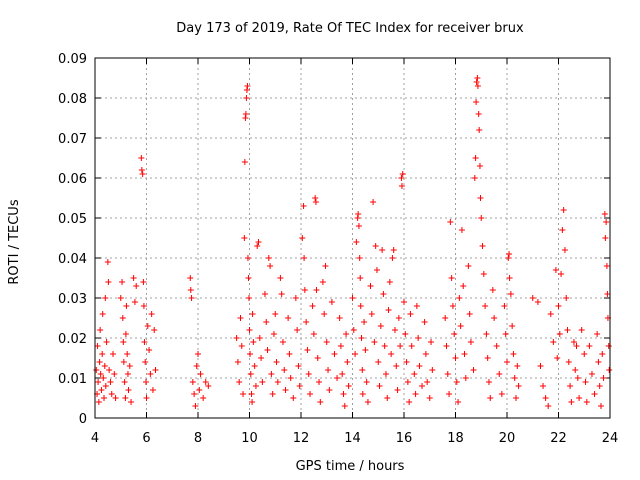 The width and height of the screenshot is (640, 480). Describe the element at coordinates (610, 438) in the screenshot. I see `x-tick-label: 24` at that location.